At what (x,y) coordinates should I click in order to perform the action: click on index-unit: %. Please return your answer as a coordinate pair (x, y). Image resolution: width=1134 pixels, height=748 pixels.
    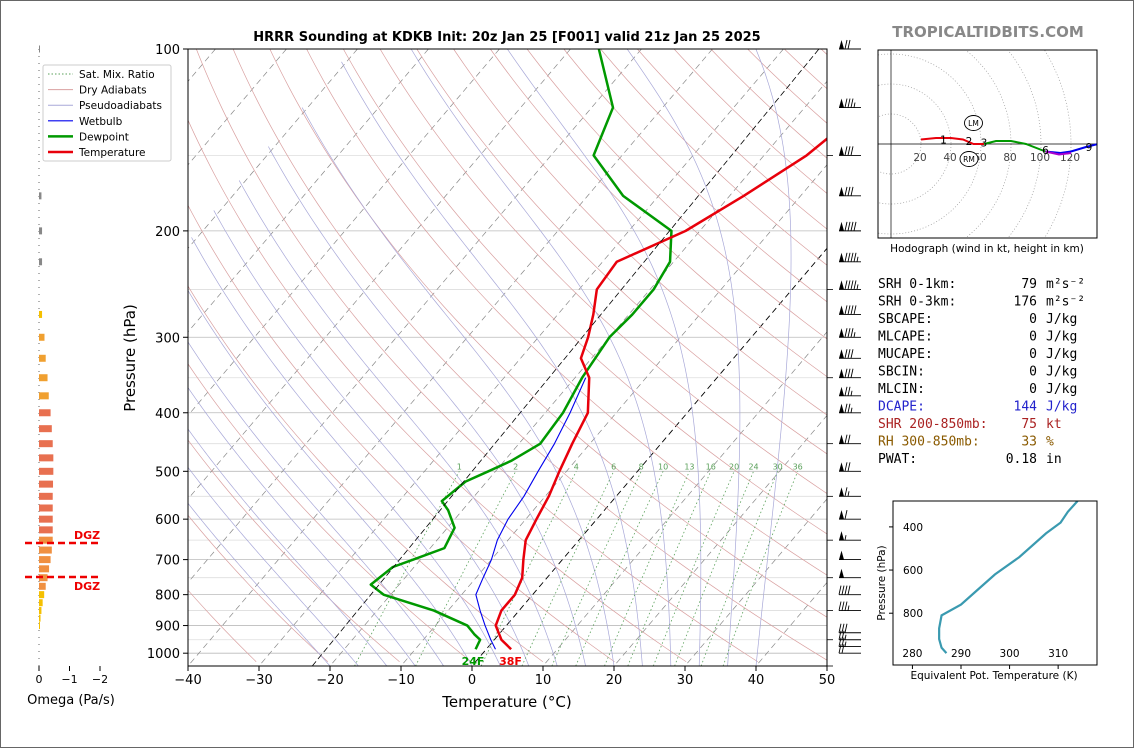
    Looking at the image, I should click on (1050, 442).